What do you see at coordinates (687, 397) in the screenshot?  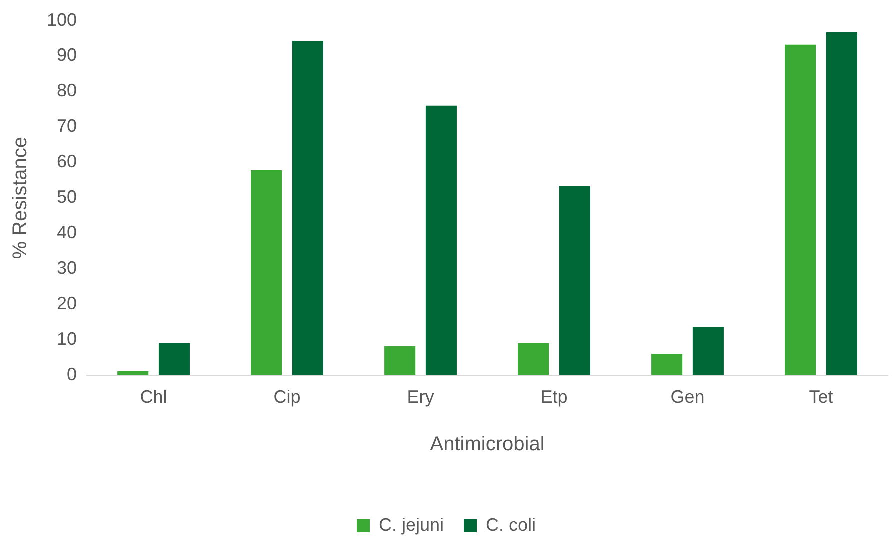 I see `x-tick-label: Gen` at bounding box center [687, 397].